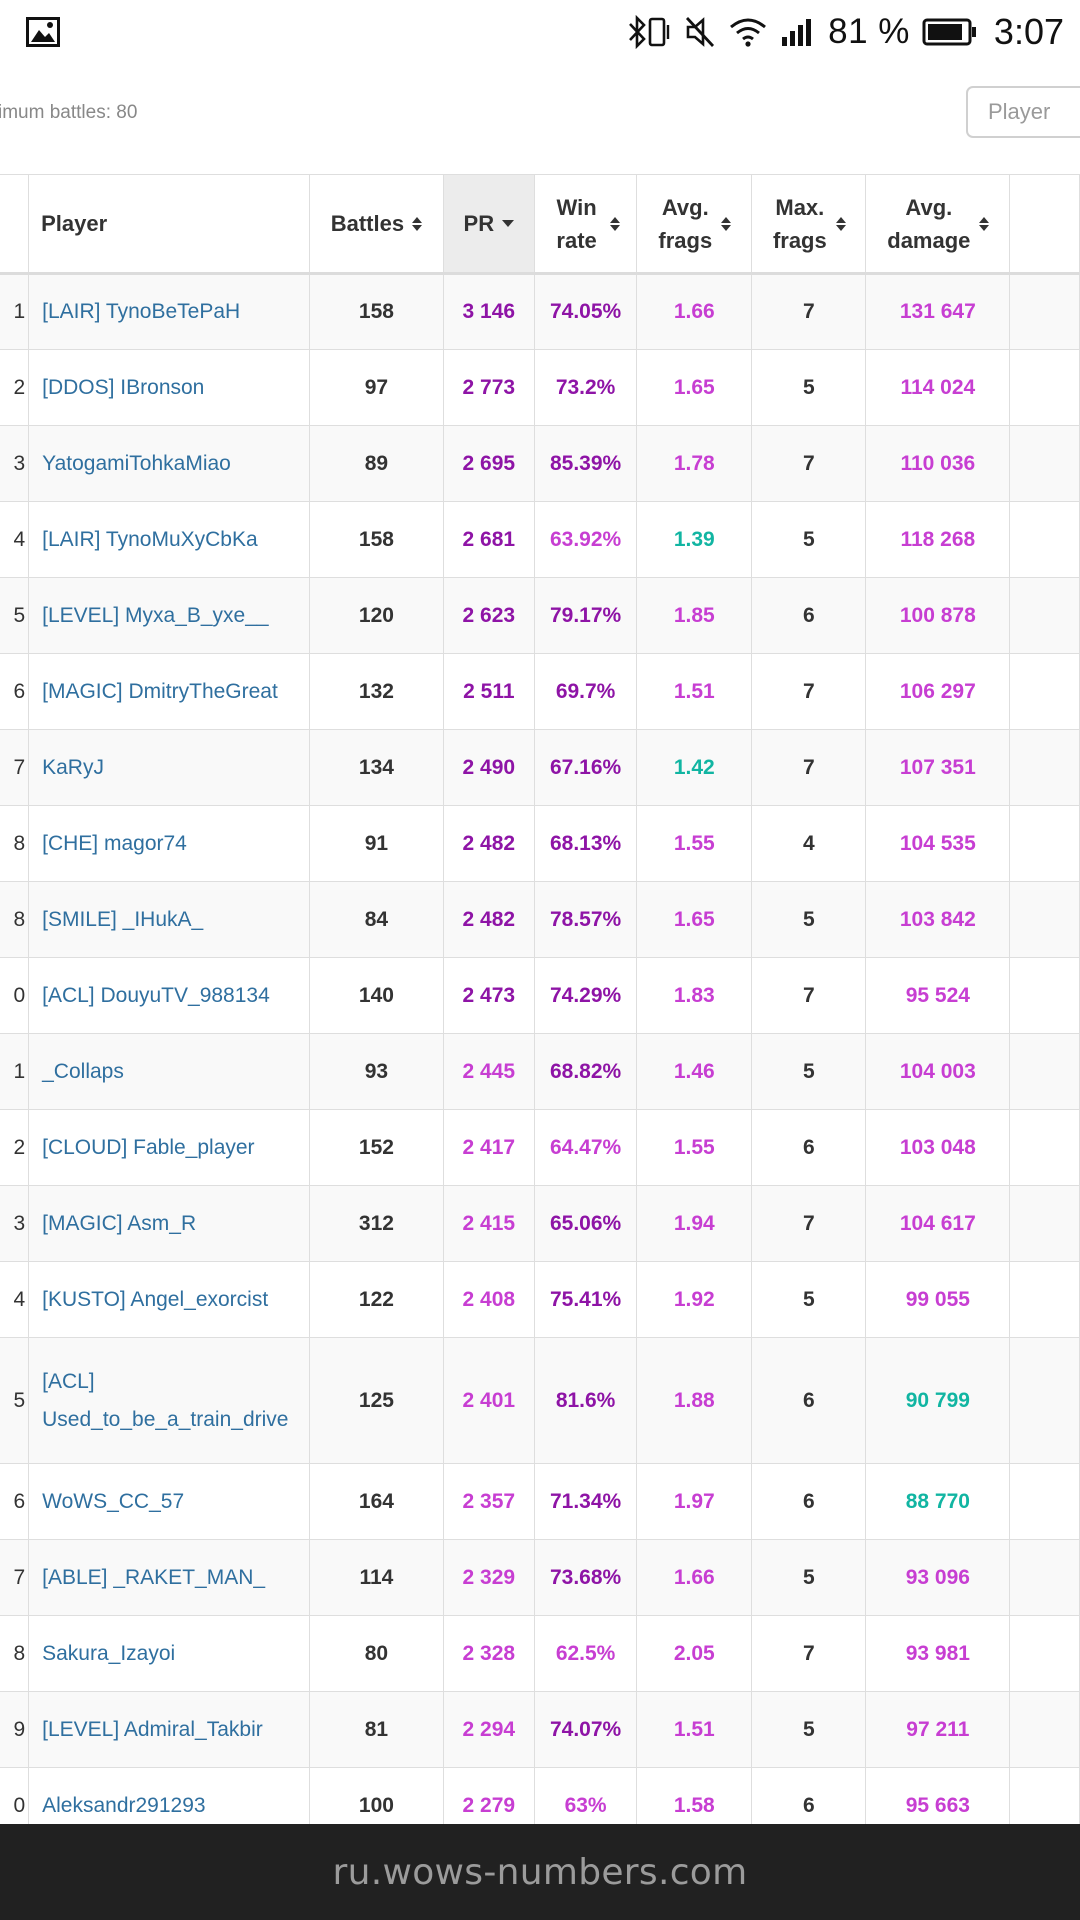  What do you see at coordinates (114, 843) in the screenshot?
I see `player-link: [CHE] magor74` at bounding box center [114, 843].